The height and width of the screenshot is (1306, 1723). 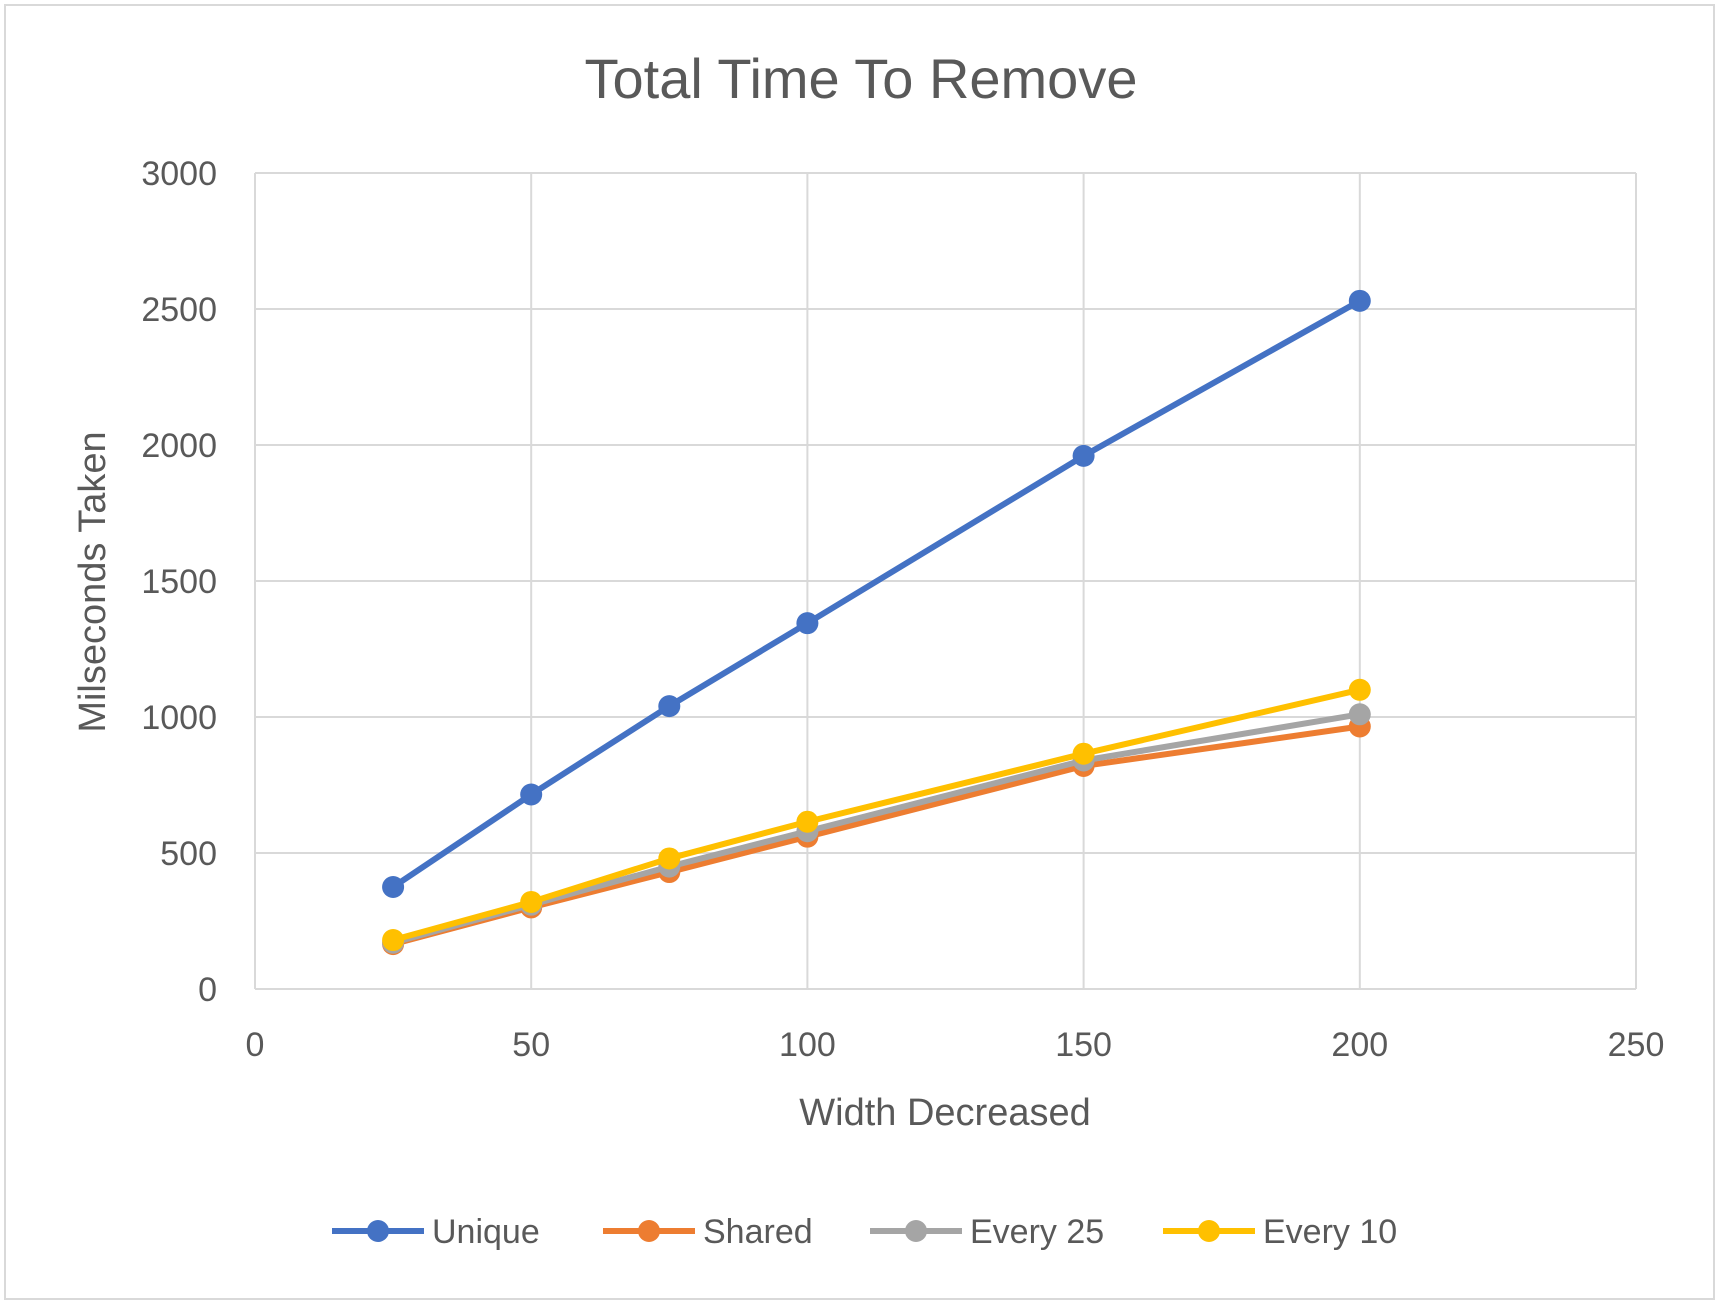 What do you see at coordinates (179, 446) in the screenshot?
I see `y-tick-label: 2000` at bounding box center [179, 446].